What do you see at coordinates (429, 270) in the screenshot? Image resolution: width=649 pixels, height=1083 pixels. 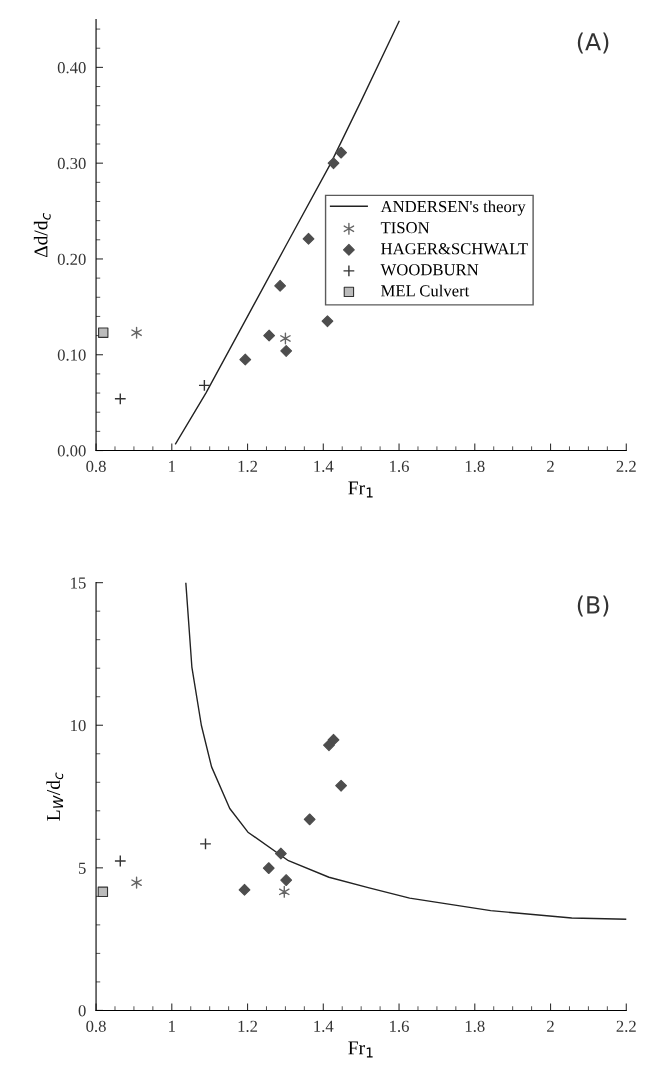 I see `legend-label: WOODBURN` at bounding box center [429, 270].